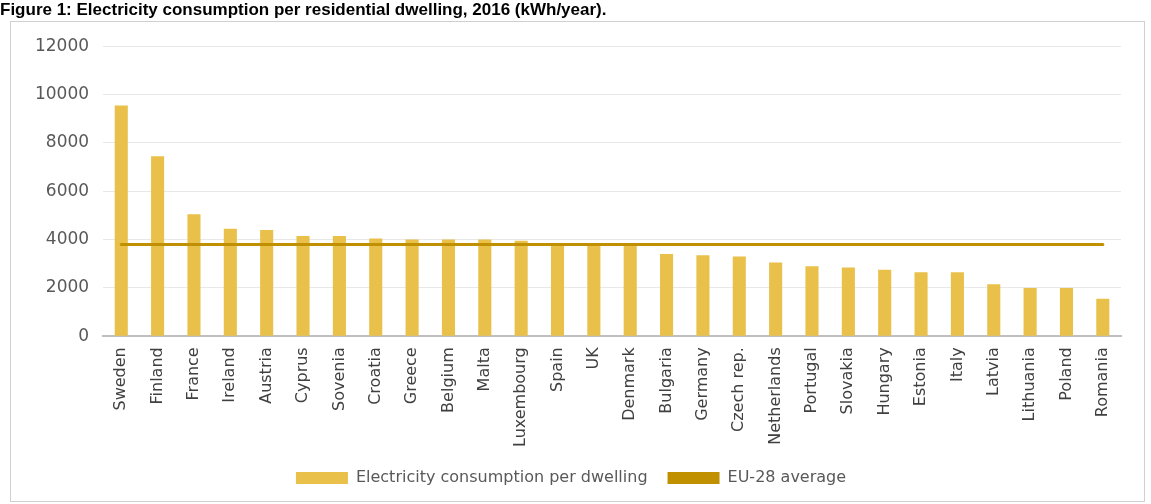 The width and height of the screenshot is (1151, 504). I want to click on x-tick-label: Netherlands, so click(774, 396).